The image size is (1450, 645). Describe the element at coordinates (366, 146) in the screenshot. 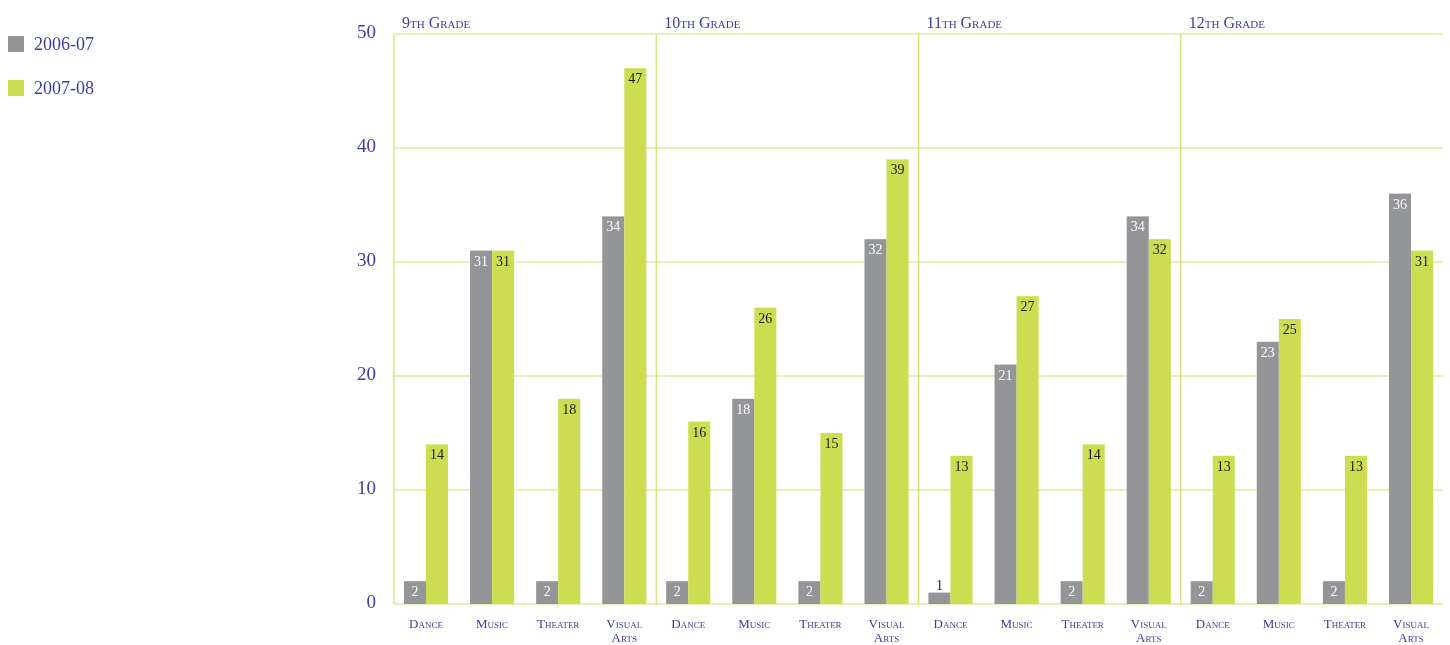

I see `y-tick-label: 40` at that location.